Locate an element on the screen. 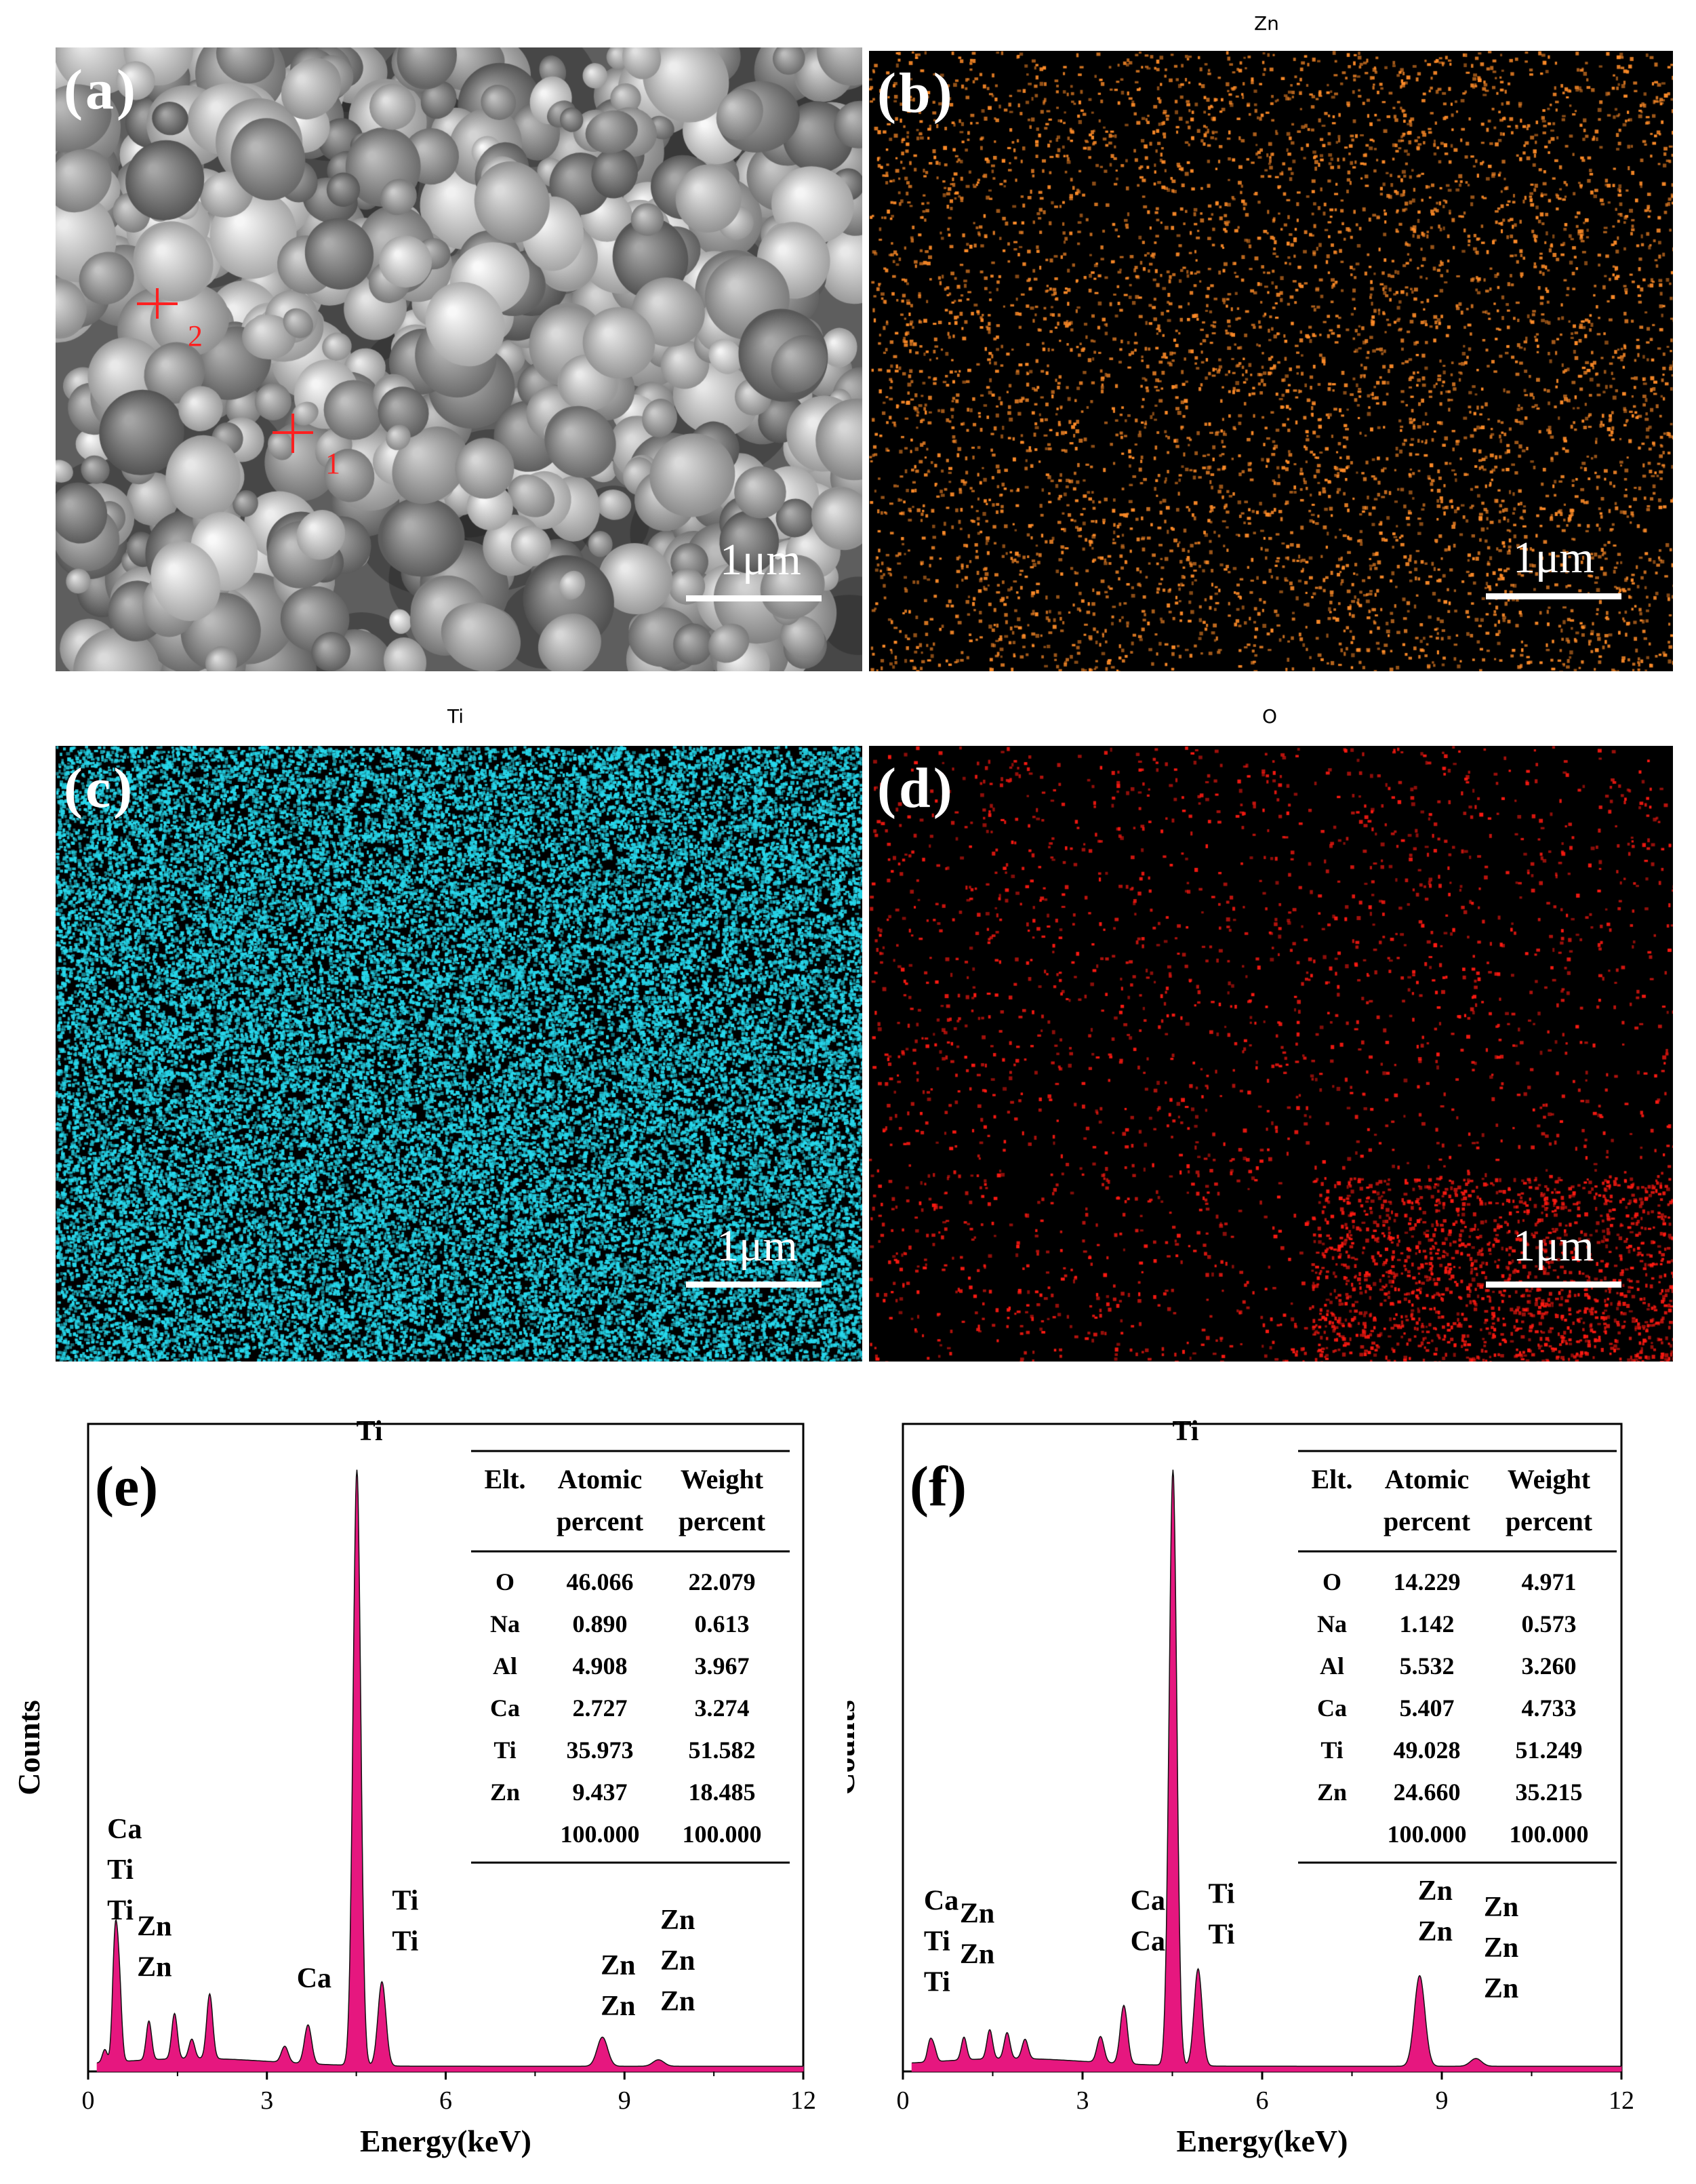  chart-e-xtick-label-0: 0 is located at coordinates (88, 2100).